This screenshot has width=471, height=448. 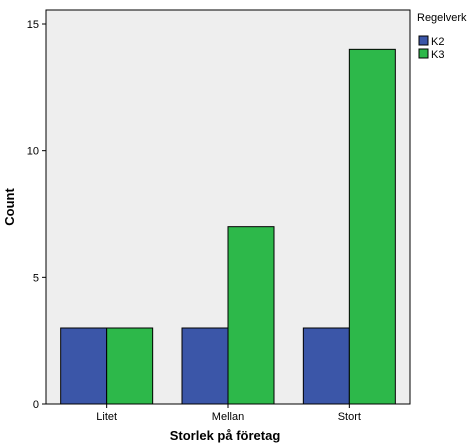 I want to click on x-tick-label: Litet, so click(x=106, y=417).